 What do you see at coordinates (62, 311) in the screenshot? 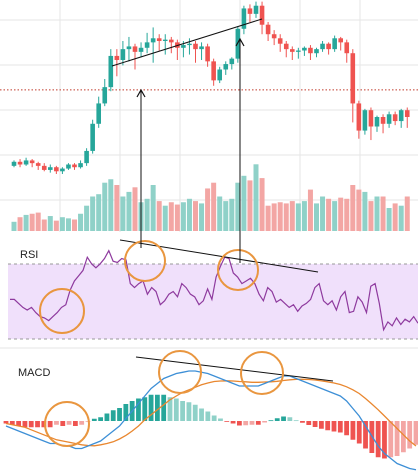
I see `rsi-circle-low` at bounding box center [62, 311].